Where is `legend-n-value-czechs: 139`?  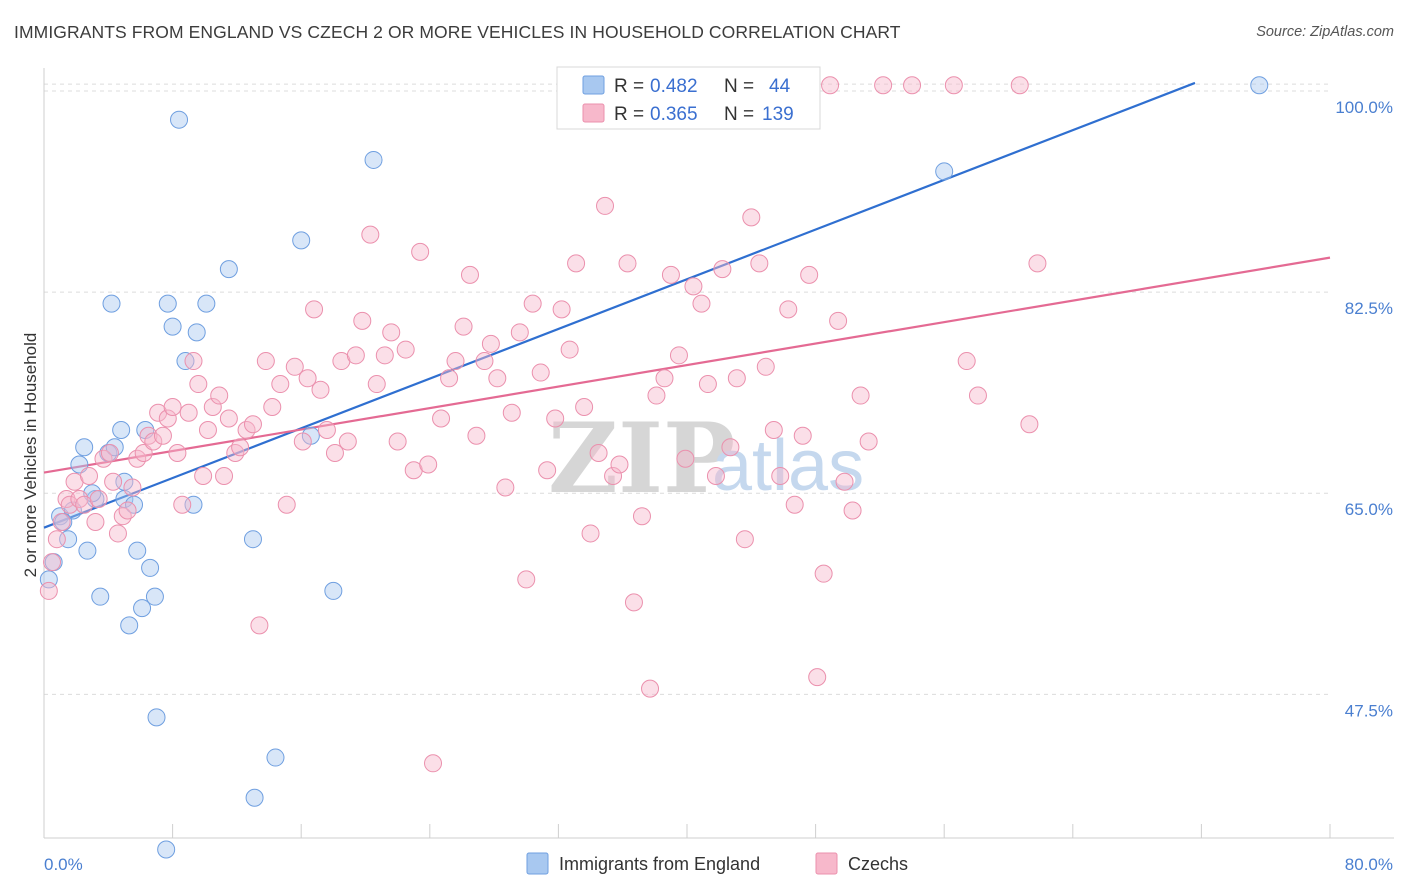 legend-n-value-czechs: 139 is located at coordinates (778, 114).